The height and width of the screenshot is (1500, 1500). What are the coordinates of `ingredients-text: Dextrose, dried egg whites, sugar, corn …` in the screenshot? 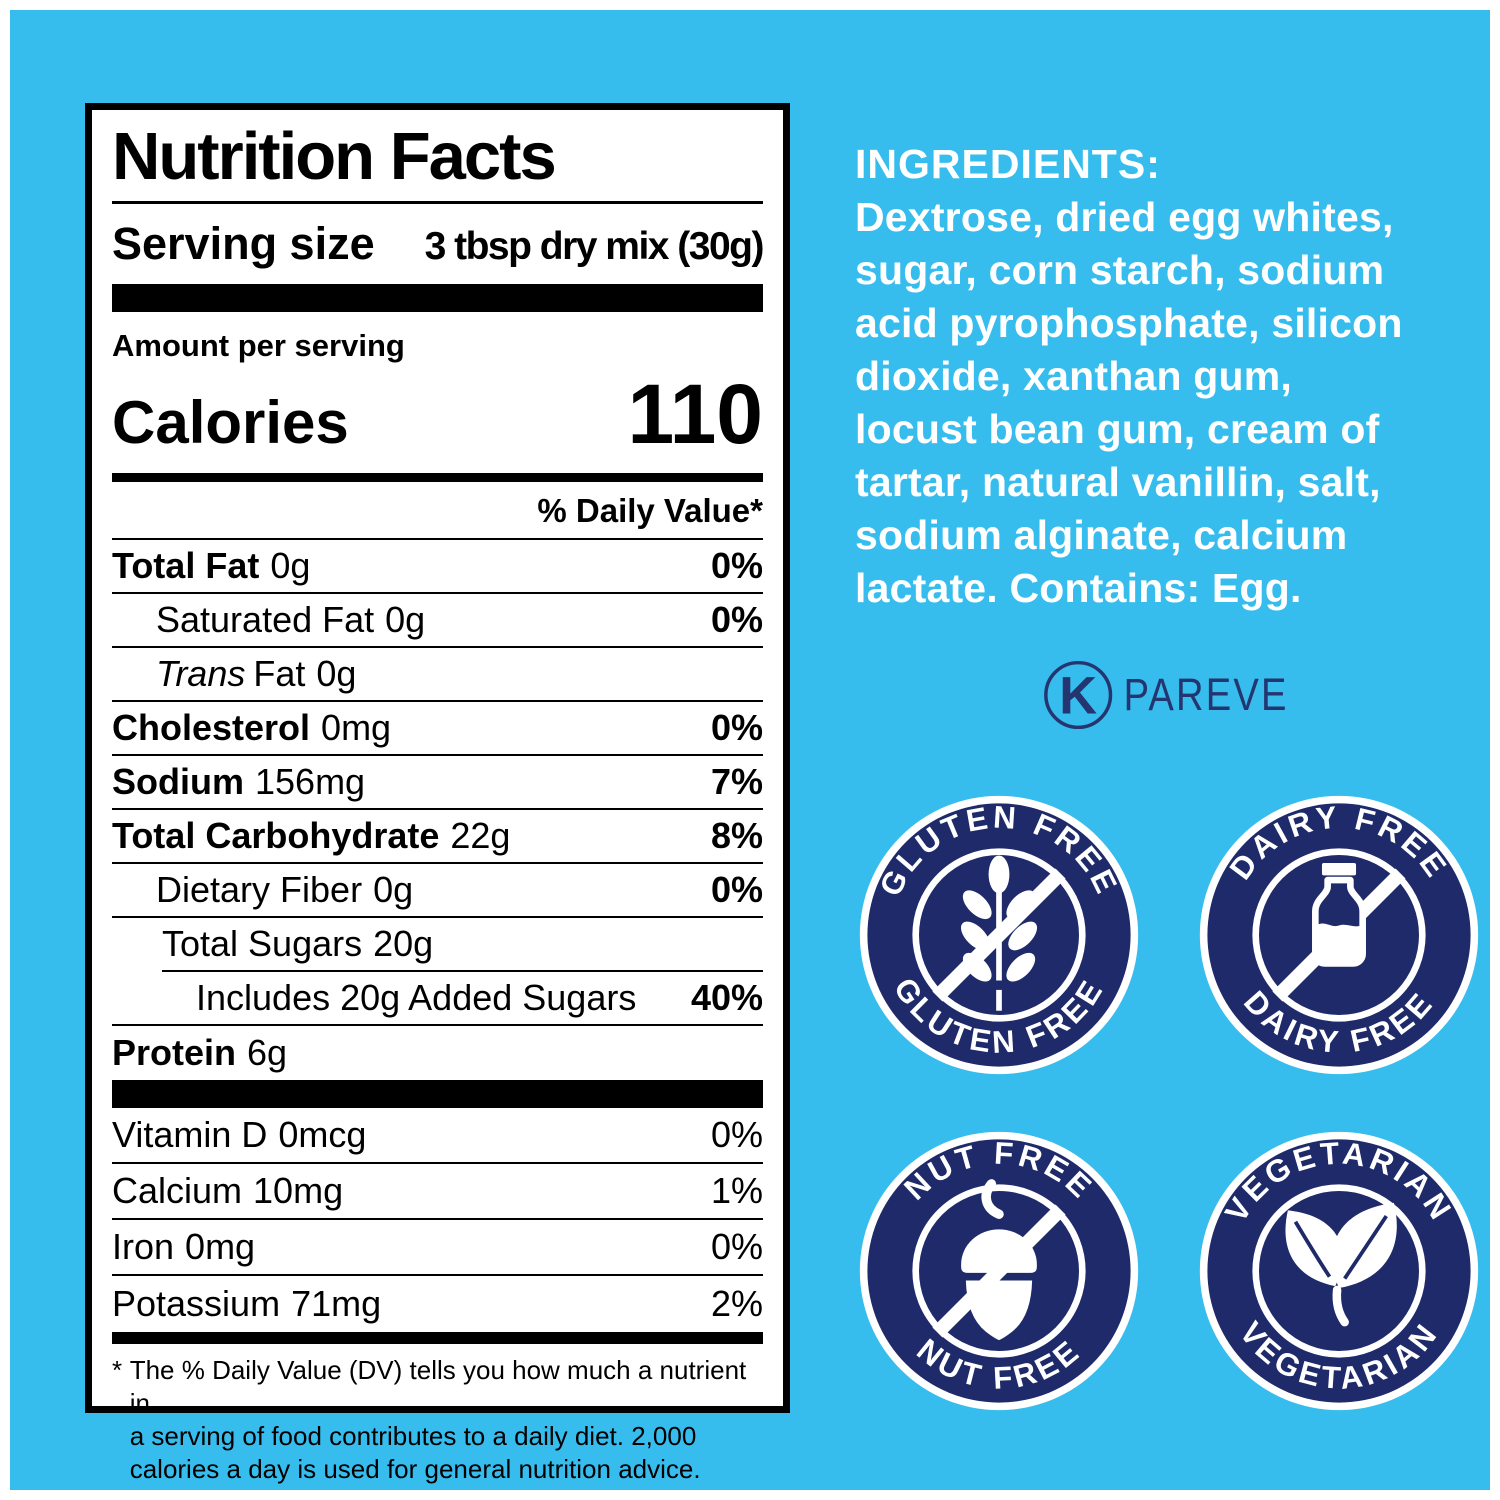 It's located at (1129, 402).